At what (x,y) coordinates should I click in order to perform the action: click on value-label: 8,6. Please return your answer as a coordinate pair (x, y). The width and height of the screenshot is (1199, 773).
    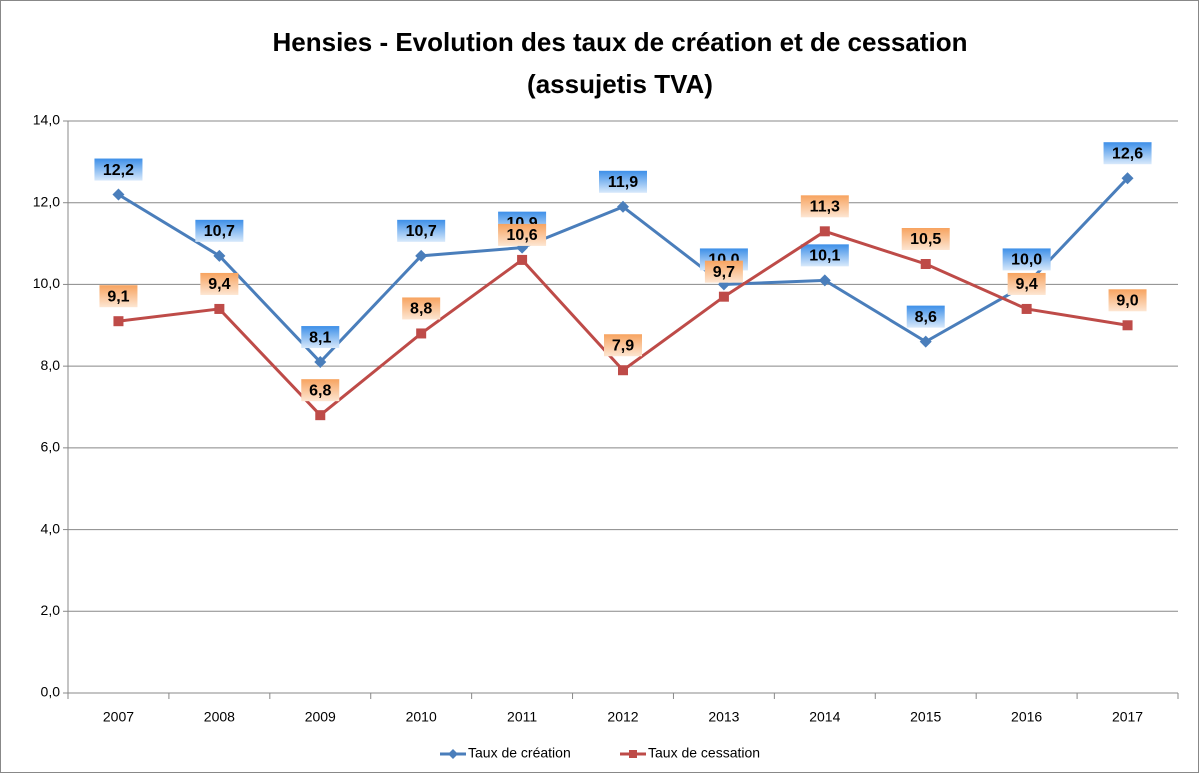
    Looking at the image, I should click on (926, 317).